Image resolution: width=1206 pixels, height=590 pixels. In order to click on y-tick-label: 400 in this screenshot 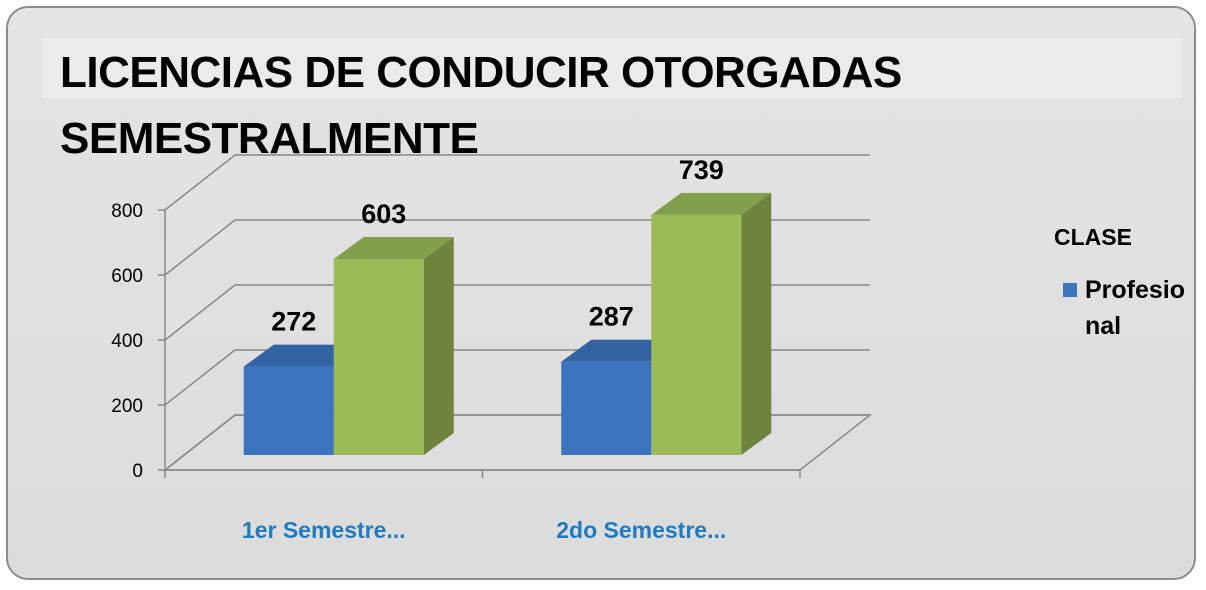, I will do `click(127, 341)`.